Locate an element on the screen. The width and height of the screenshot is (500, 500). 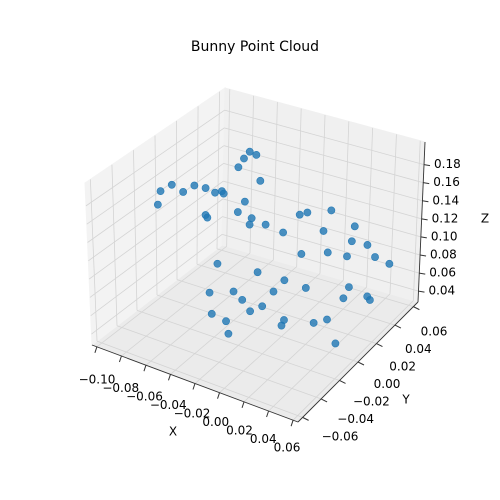
x-tick-label: −0.10 is located at coordinates (97, 380).